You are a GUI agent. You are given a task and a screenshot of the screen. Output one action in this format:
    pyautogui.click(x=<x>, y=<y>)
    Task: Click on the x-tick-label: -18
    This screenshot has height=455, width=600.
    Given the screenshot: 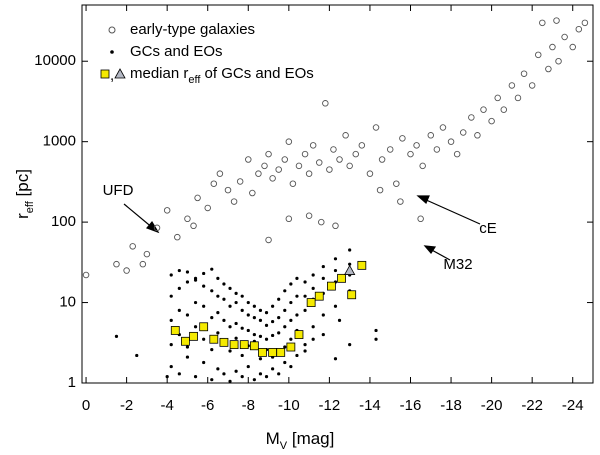 What is the action you would take?
    pyautogui.click(x=451, y=405)
    